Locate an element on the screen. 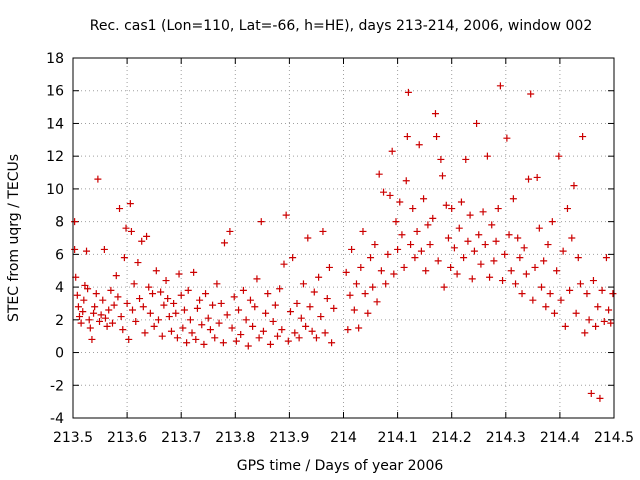 This screenshot has width=640, height=480. y-tick-label: 16 is located at coordinates (55, 92).